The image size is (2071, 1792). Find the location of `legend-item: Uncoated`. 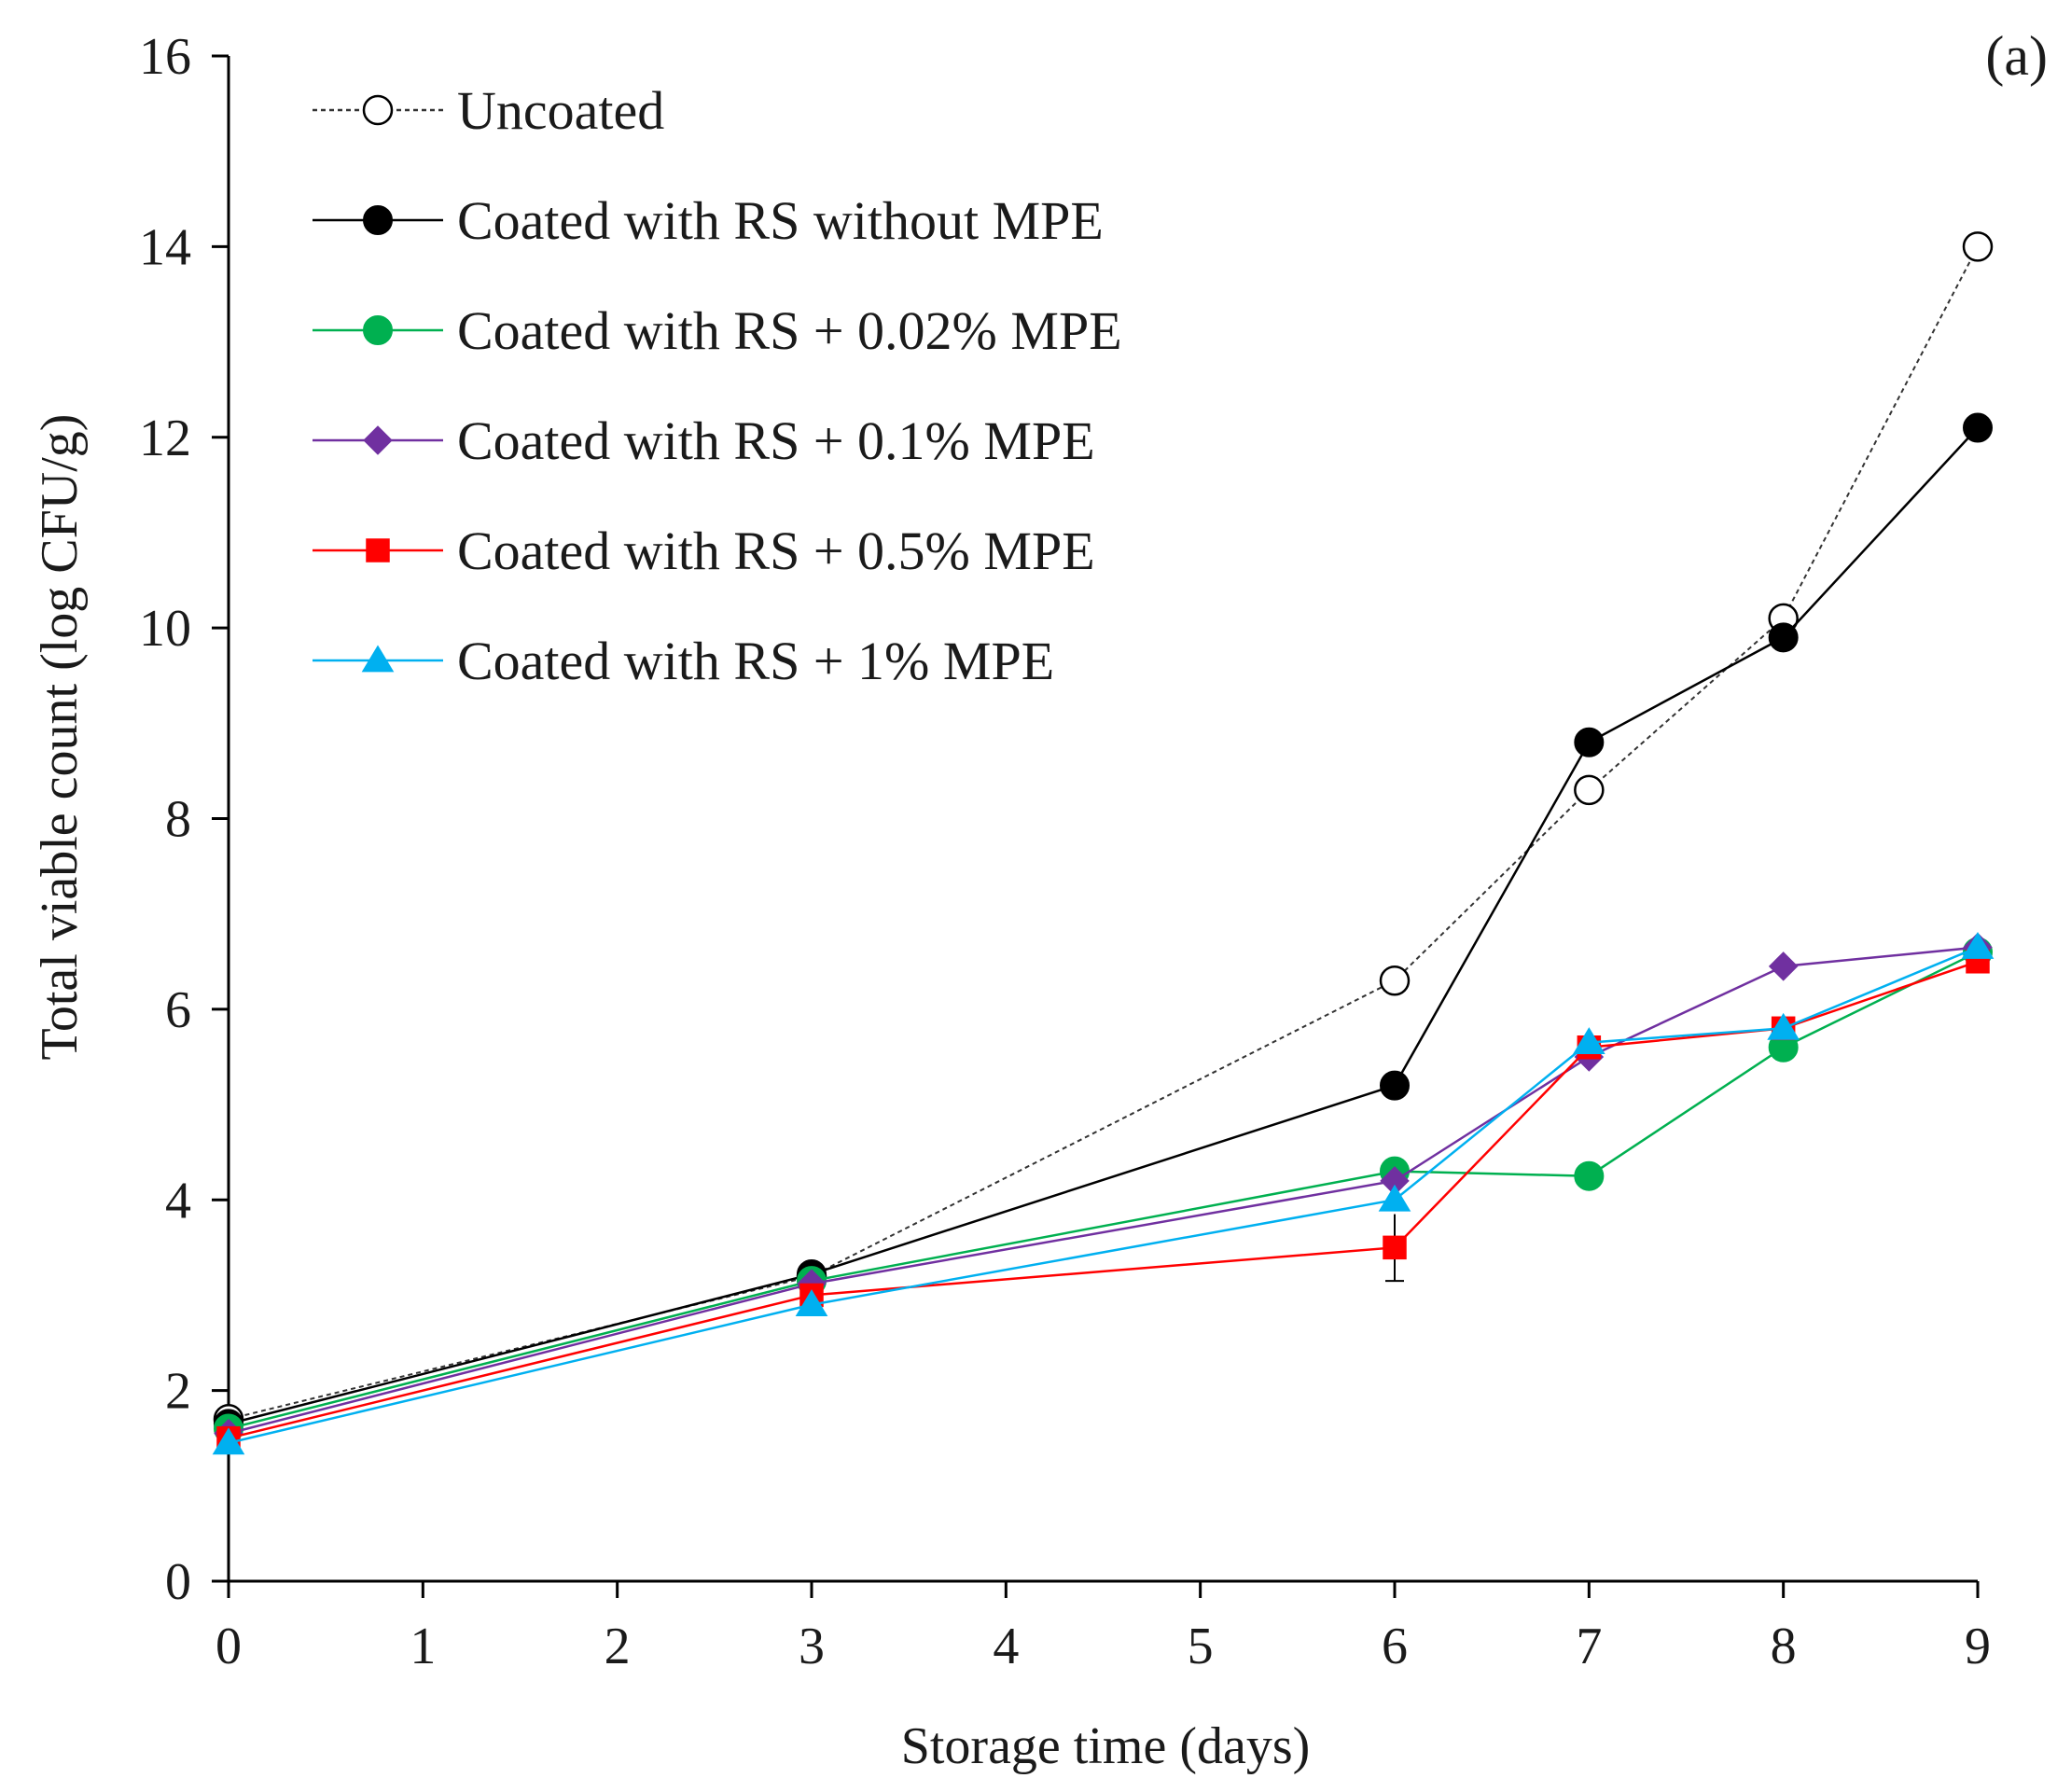

legend-item: Uncoated is located at coordinates (489, 110).